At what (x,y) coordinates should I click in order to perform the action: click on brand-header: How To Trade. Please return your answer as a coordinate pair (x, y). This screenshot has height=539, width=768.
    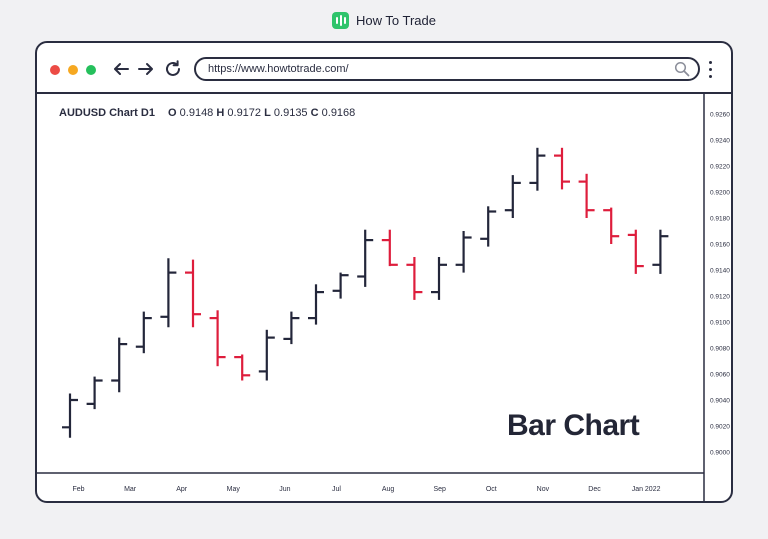
    Looking at the image, I should click on (384, 20).